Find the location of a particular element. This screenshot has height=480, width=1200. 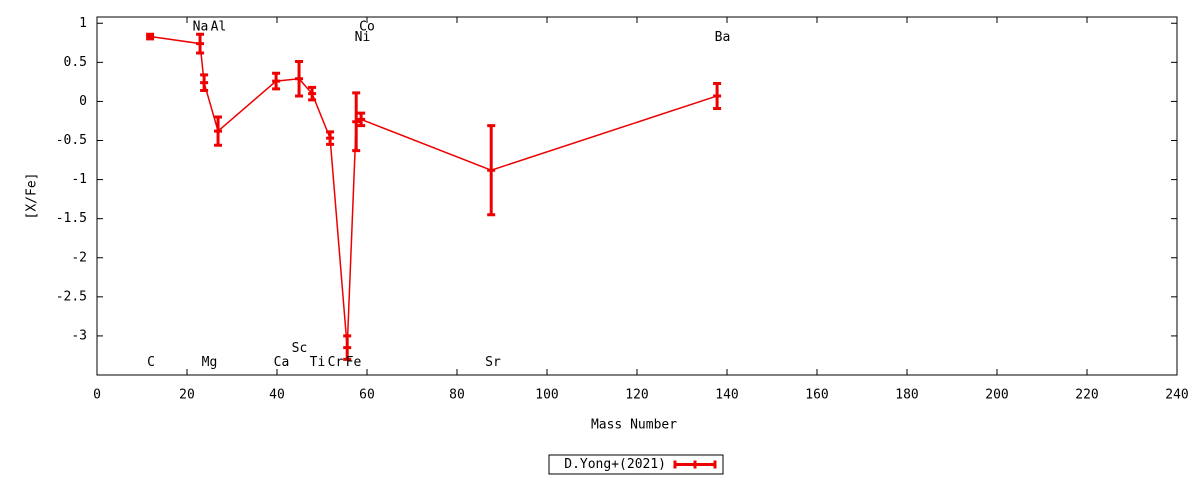

x-tick-label: 160 is located at coordinates (816, 395).